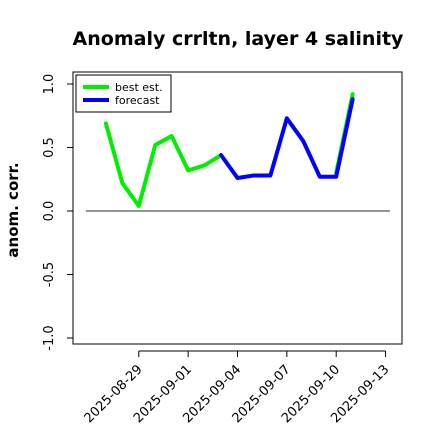 This screenshot has width=440, height=440. Describe the element at coordinates (238, 39) in the screenshot. I see `chart-title: Anomaly crrltn, layer 4 salinity` at that location.